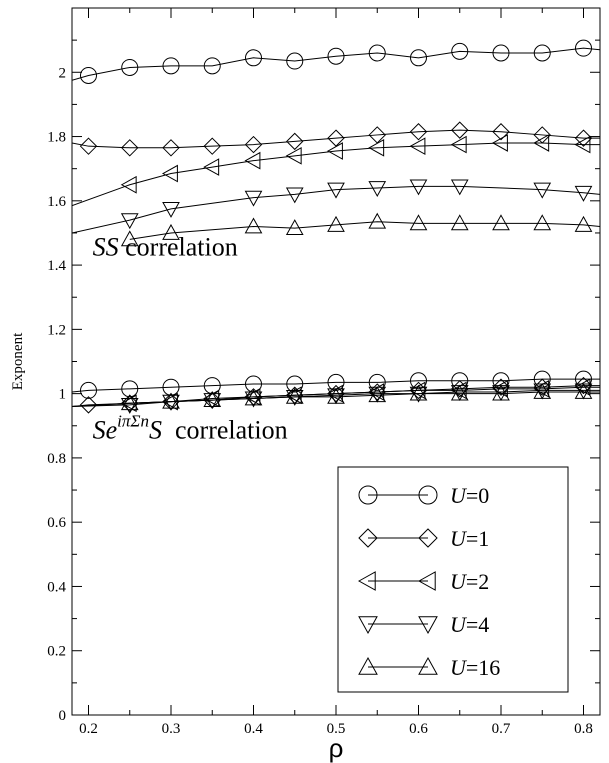 Image resolution: width=609 pixels, height=763 pixels. I want to click on legend-entry: U=2, so click(423, 581).